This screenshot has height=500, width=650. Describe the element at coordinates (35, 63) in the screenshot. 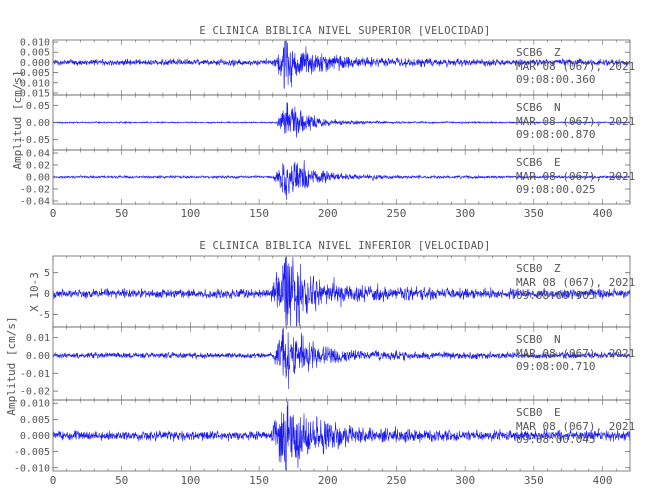

I see `y-tick-label-c0-p0-2: 0.000` at that location.